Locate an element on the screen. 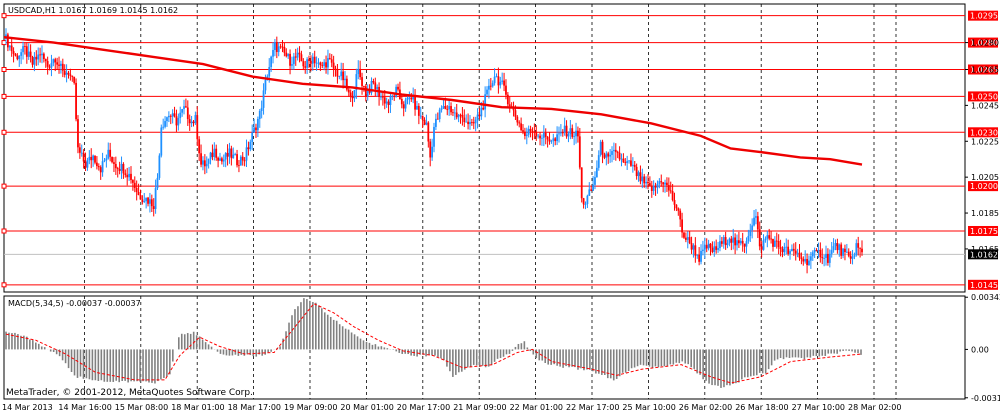 This screenshot has height=413, width=1000. x-tick-label: 22 Mar 01:00 is located at coordinates (536, 407).